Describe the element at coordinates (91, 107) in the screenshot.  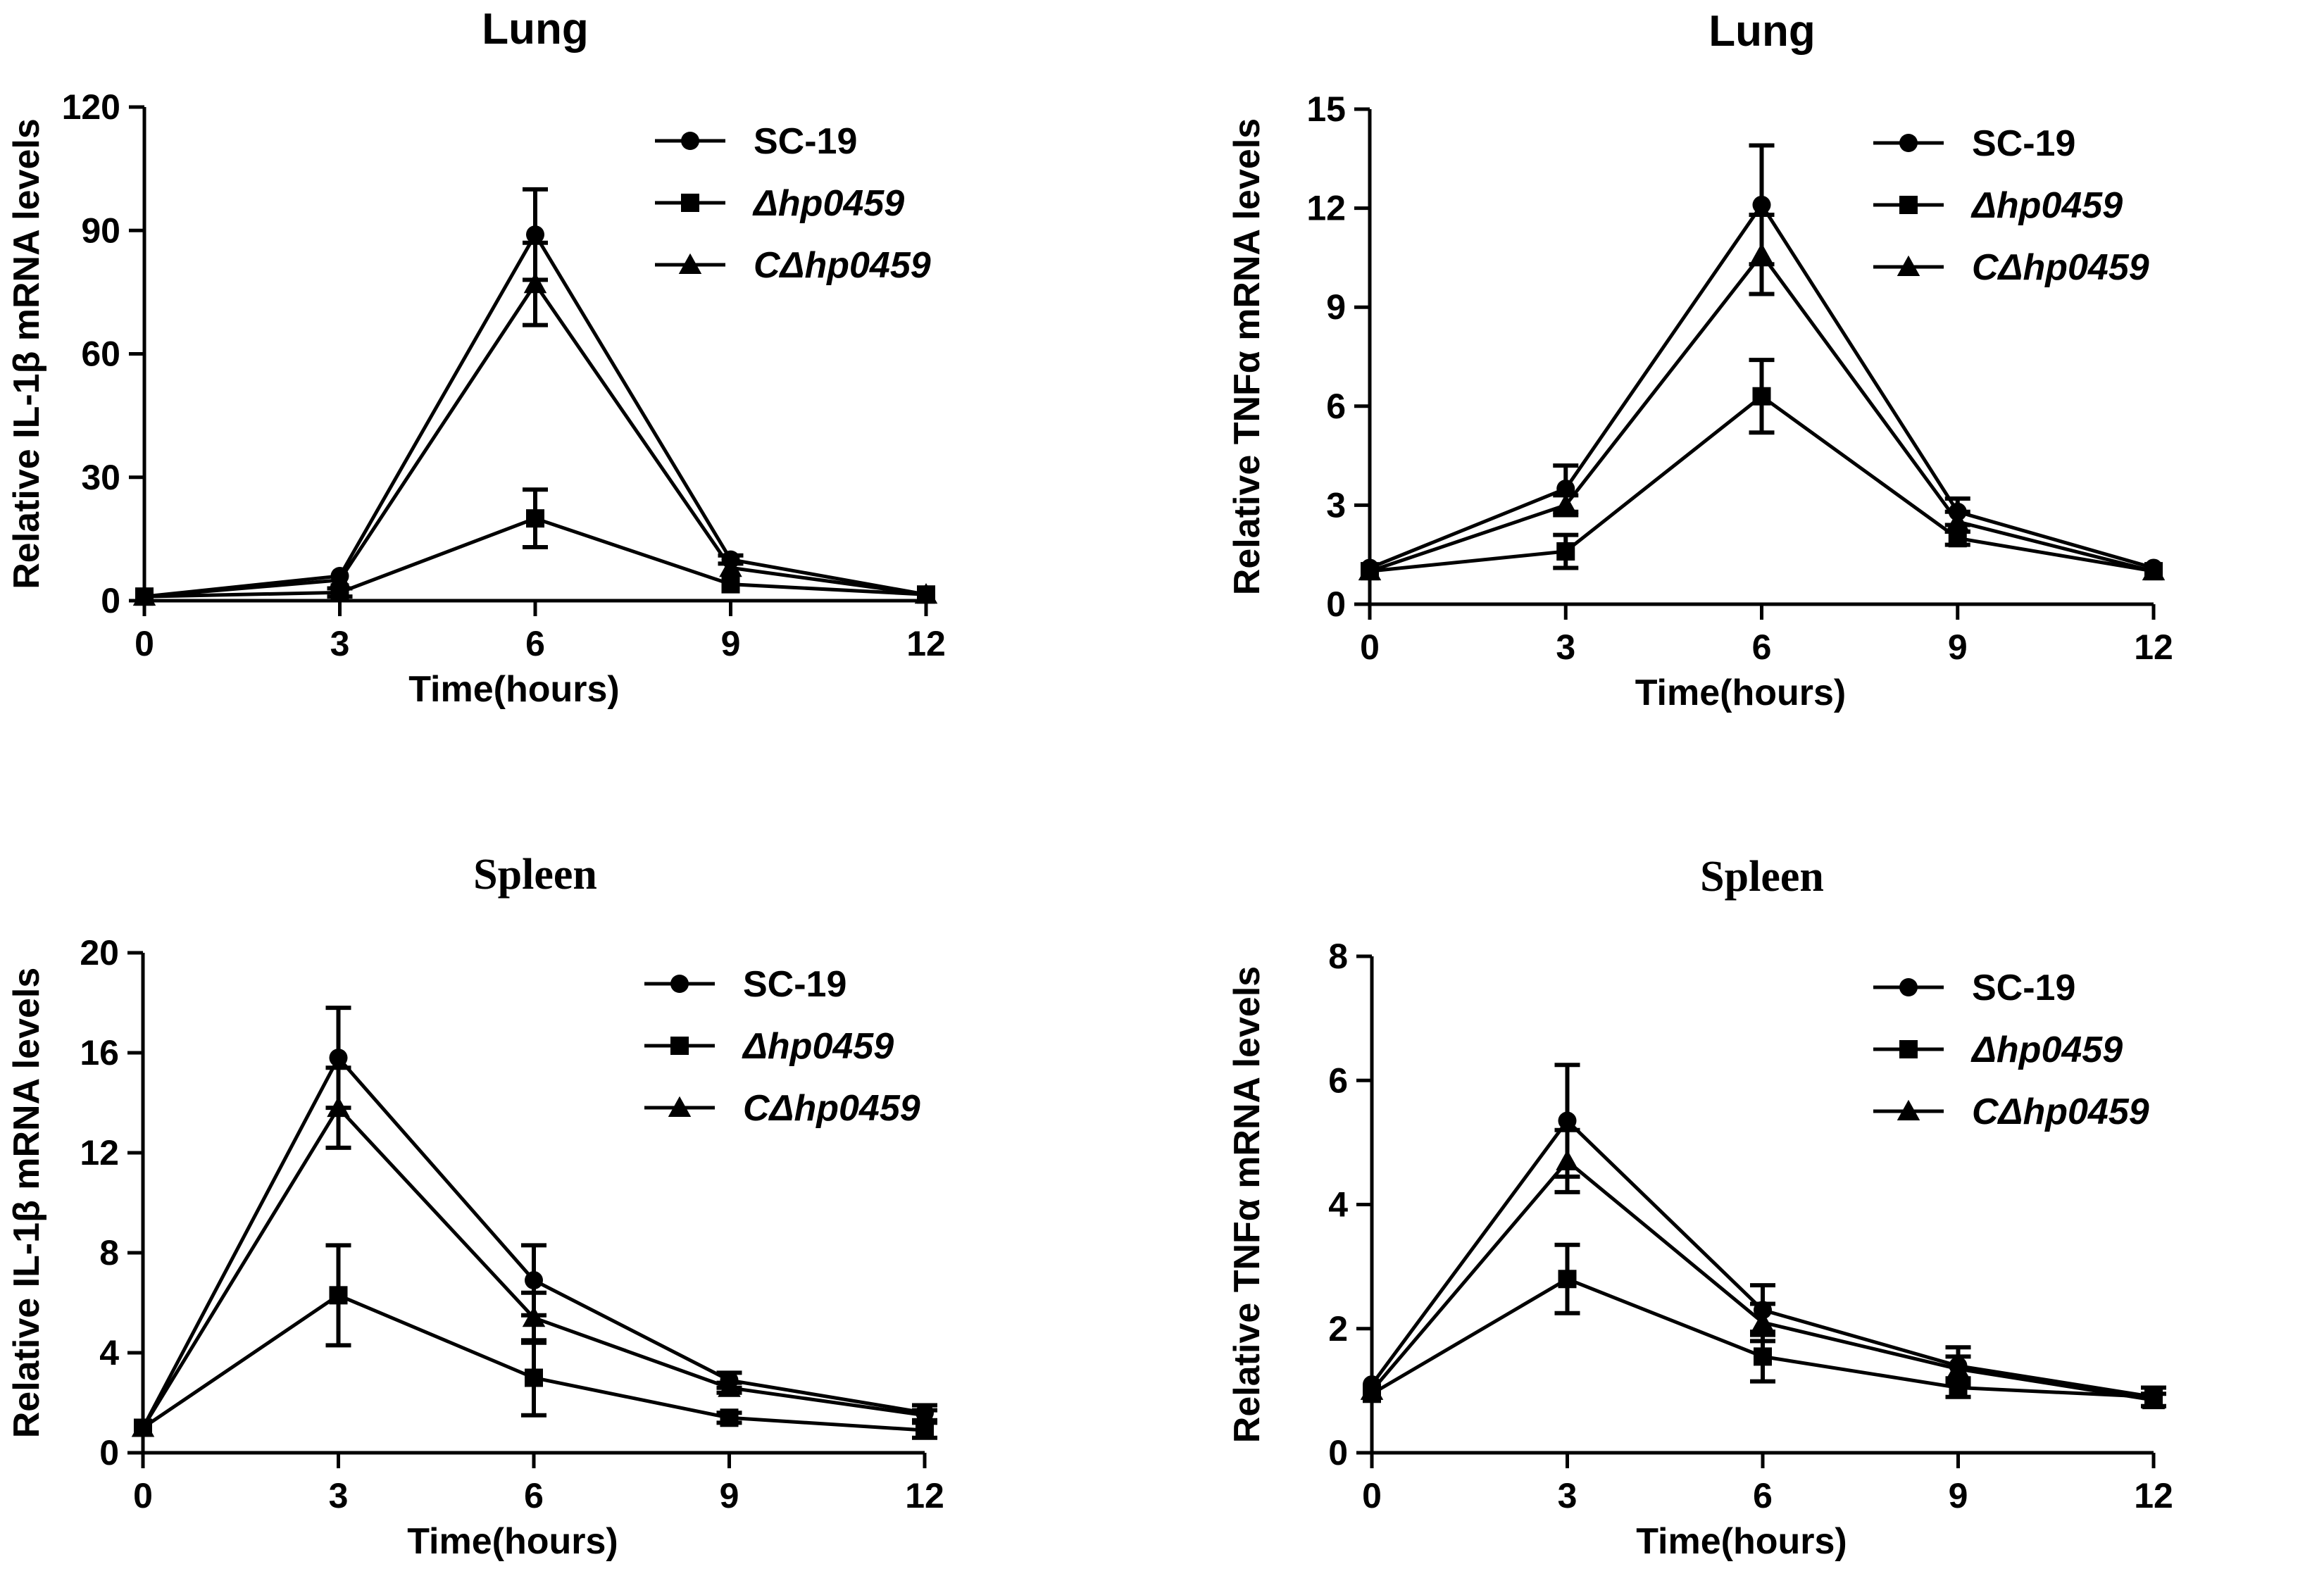
I see `y-tick-label: 120` at that location.